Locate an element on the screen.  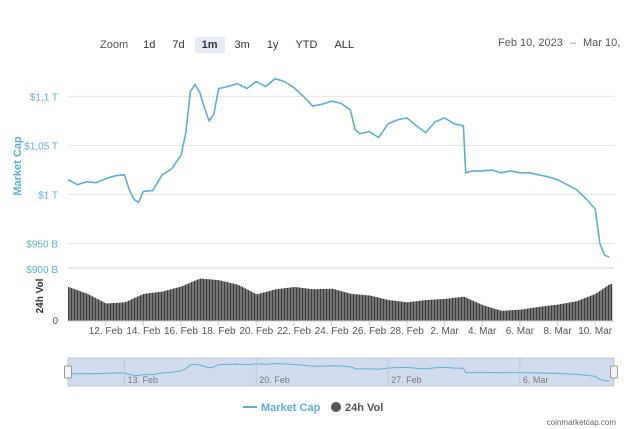
navigator: 13. Feb 20. Feb 27. Feb 6. Mar is located at coordinates (341, 372).